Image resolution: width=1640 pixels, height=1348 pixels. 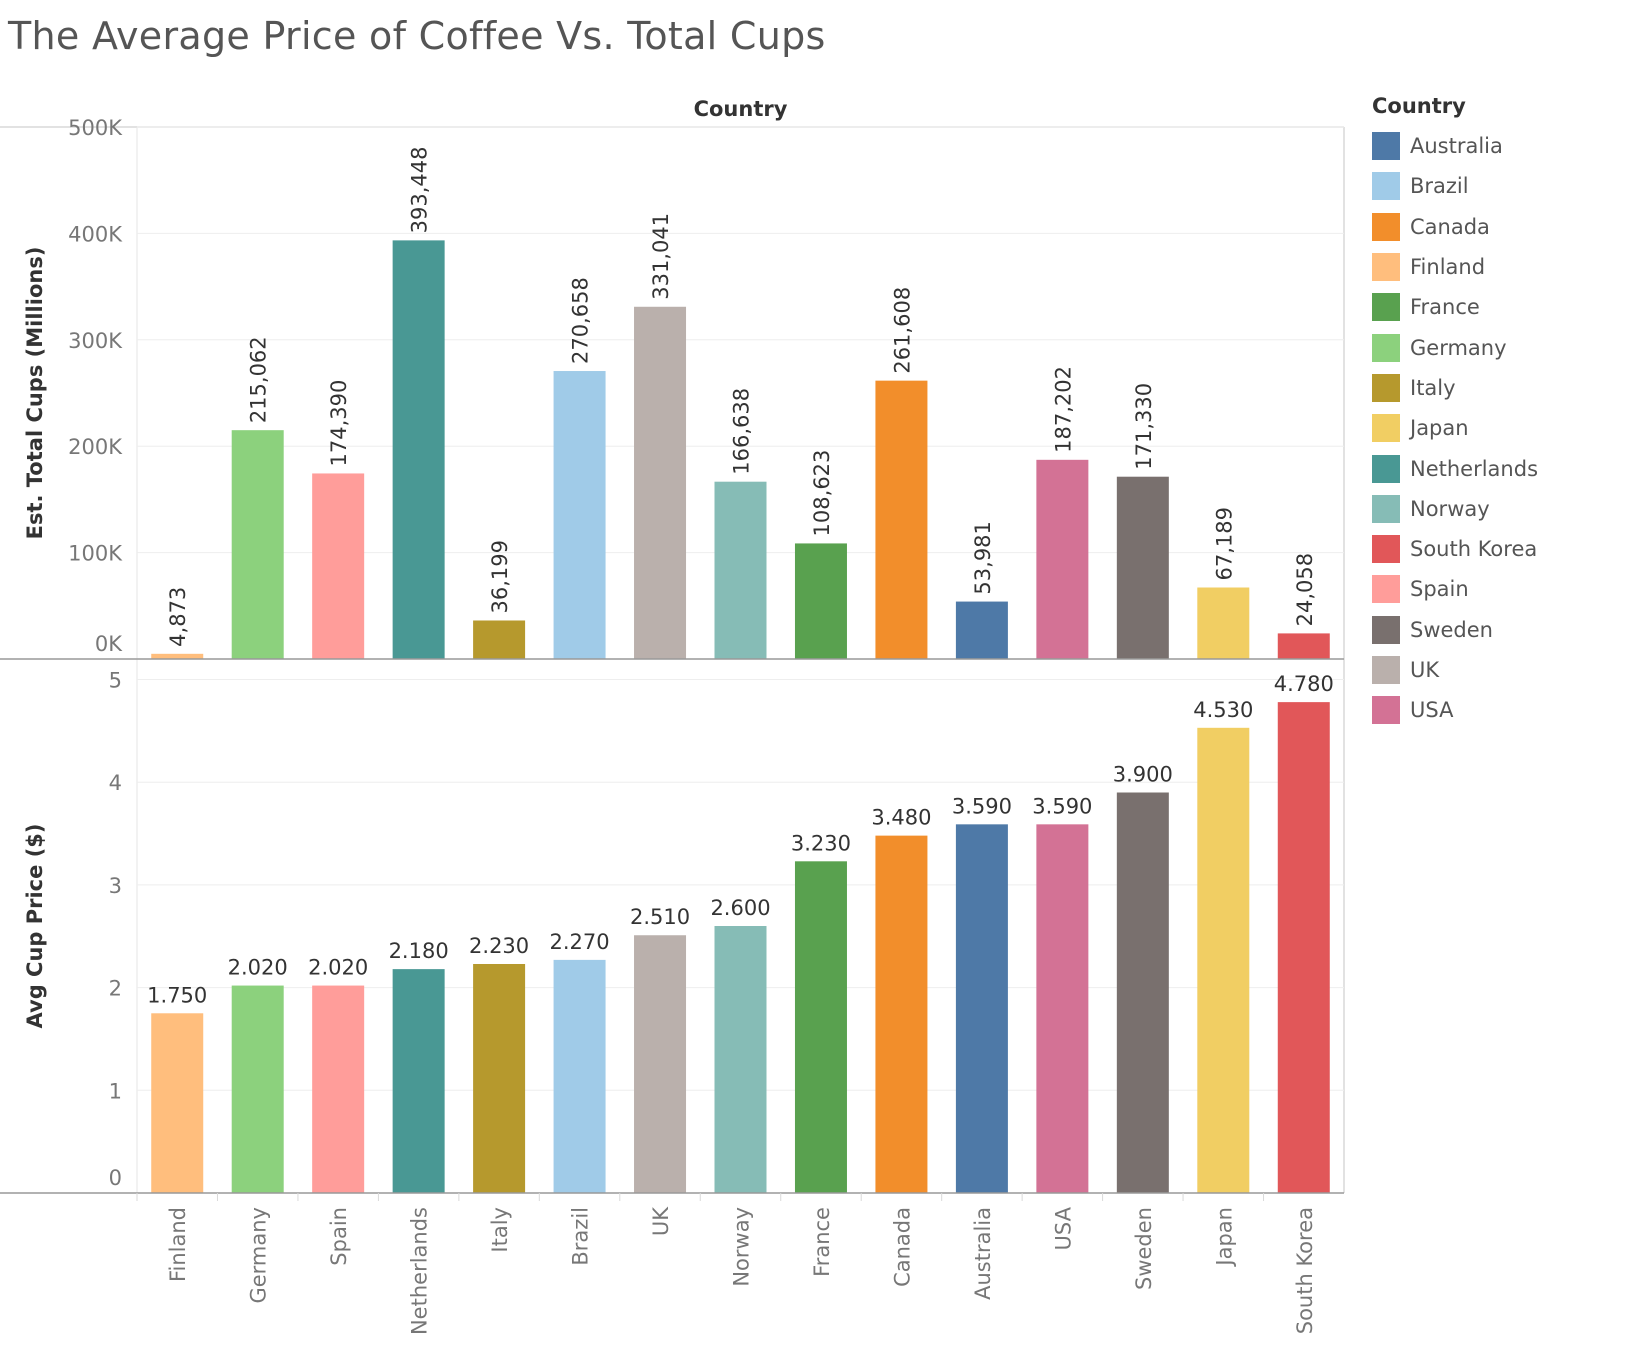 I want to click on y-tick-label: 400K, so click(x=95, y=234).